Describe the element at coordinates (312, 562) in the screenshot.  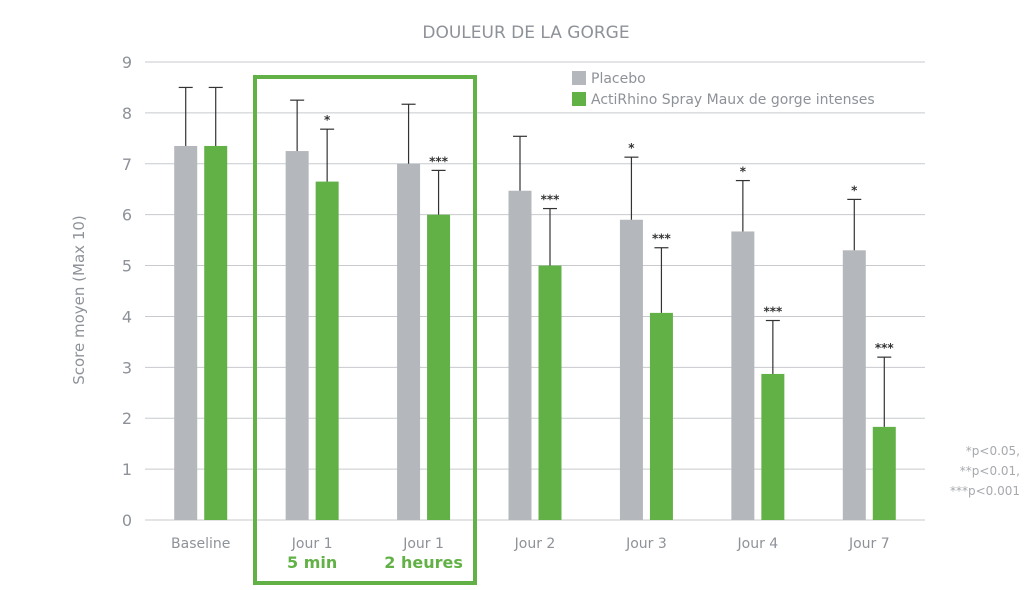
I see `x-tick-sublabel: 5 min` at that location.